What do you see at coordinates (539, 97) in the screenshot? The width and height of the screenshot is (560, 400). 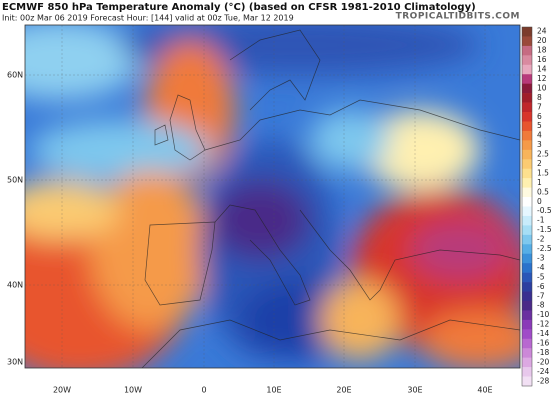 I see `colorbar-label: 8` at bounding box center [539, 97].